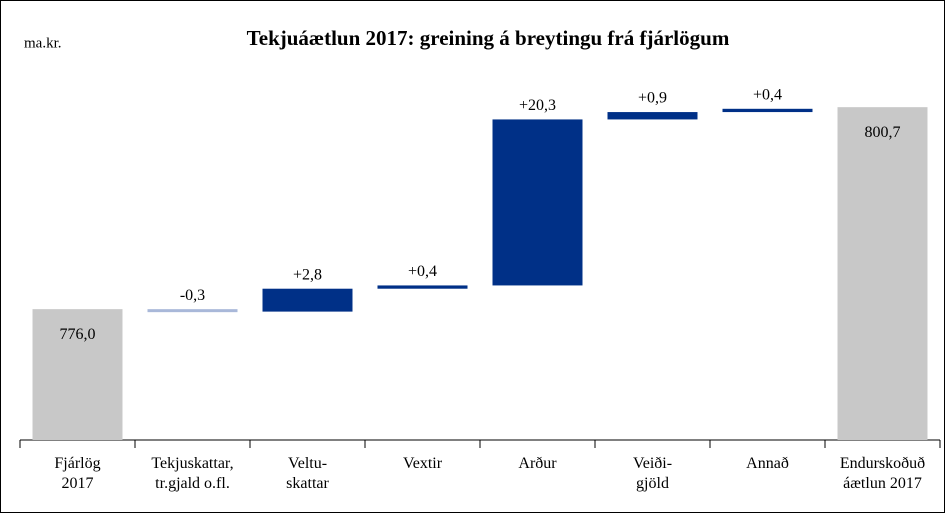 This screenshot has width=945, height=513. Describe the element at coordinates (652, 473) in the screenshot. I see `x-tick-label: Veiði-gjöld` at that location.